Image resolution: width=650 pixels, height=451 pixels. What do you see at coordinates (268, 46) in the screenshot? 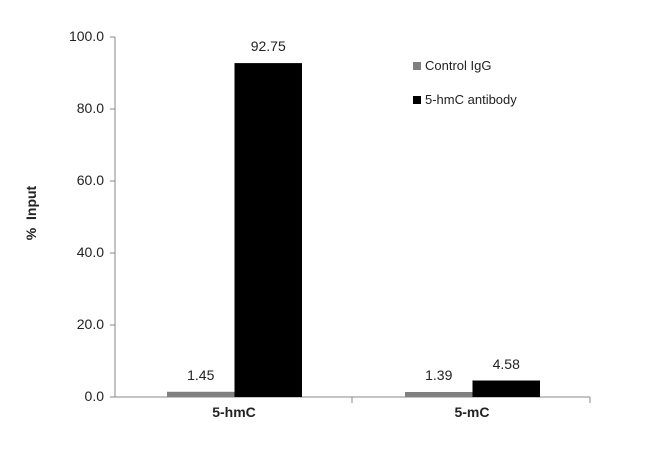
I see `value-label: 92.75` at bounding box center [268, 46].